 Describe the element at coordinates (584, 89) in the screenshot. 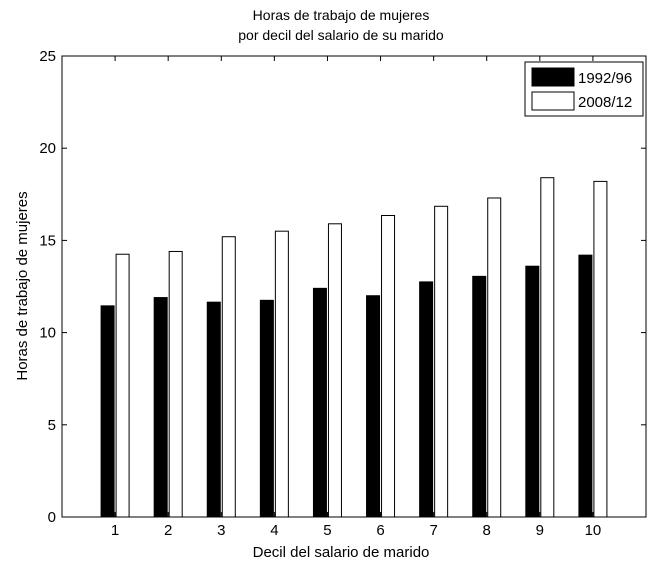

I see `legend: 1992/96 2008/12` at that location.